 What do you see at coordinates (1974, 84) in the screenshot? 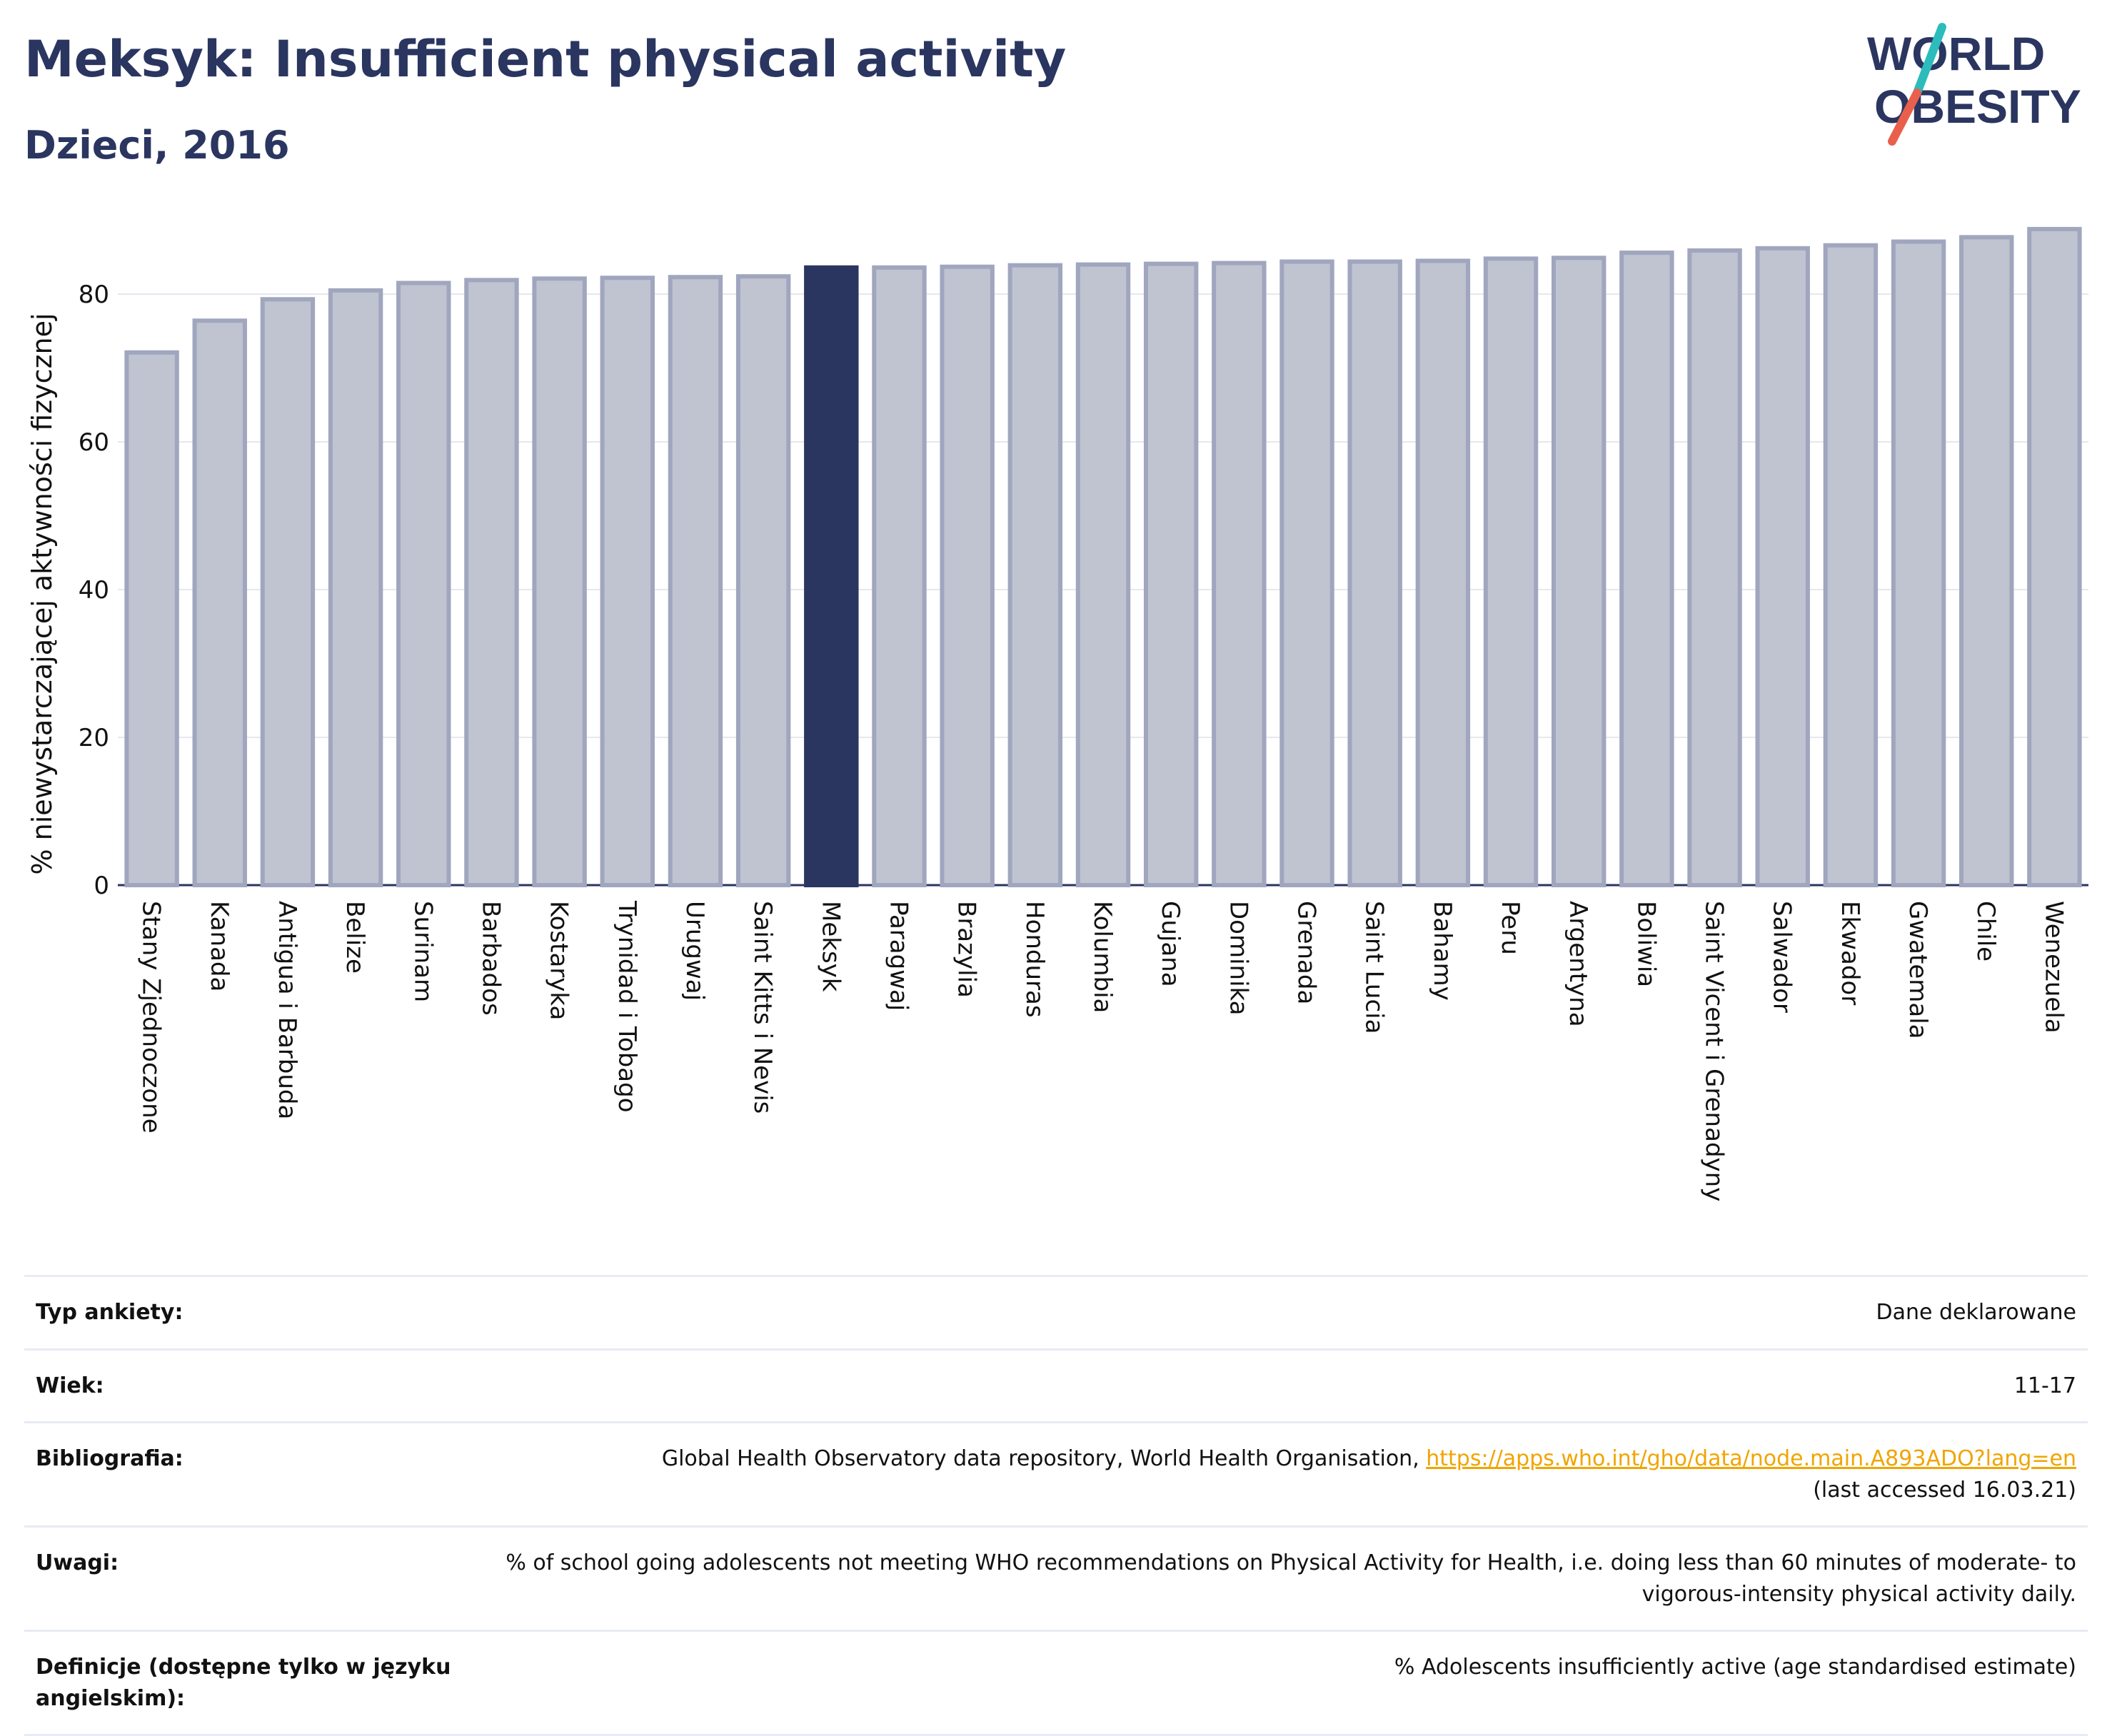
I see `world-obesity-logo: WORLD OBESITY` at bounding box center [1974, 84].